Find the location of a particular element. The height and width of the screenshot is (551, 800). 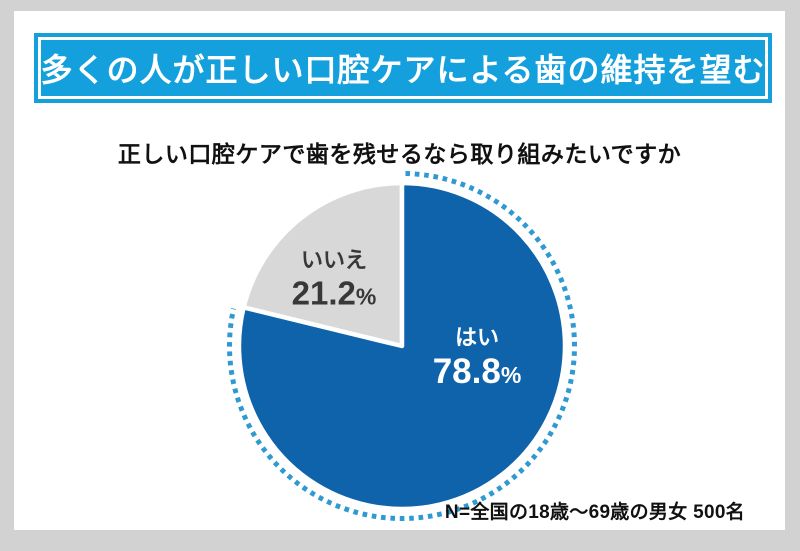

pie-label-no-value: 21.2% is located at coordinates (334, 294).